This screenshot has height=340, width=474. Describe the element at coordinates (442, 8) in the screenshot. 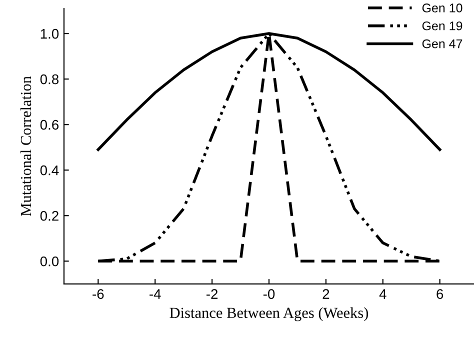

I see `legend-label: Gen 10` at that location.